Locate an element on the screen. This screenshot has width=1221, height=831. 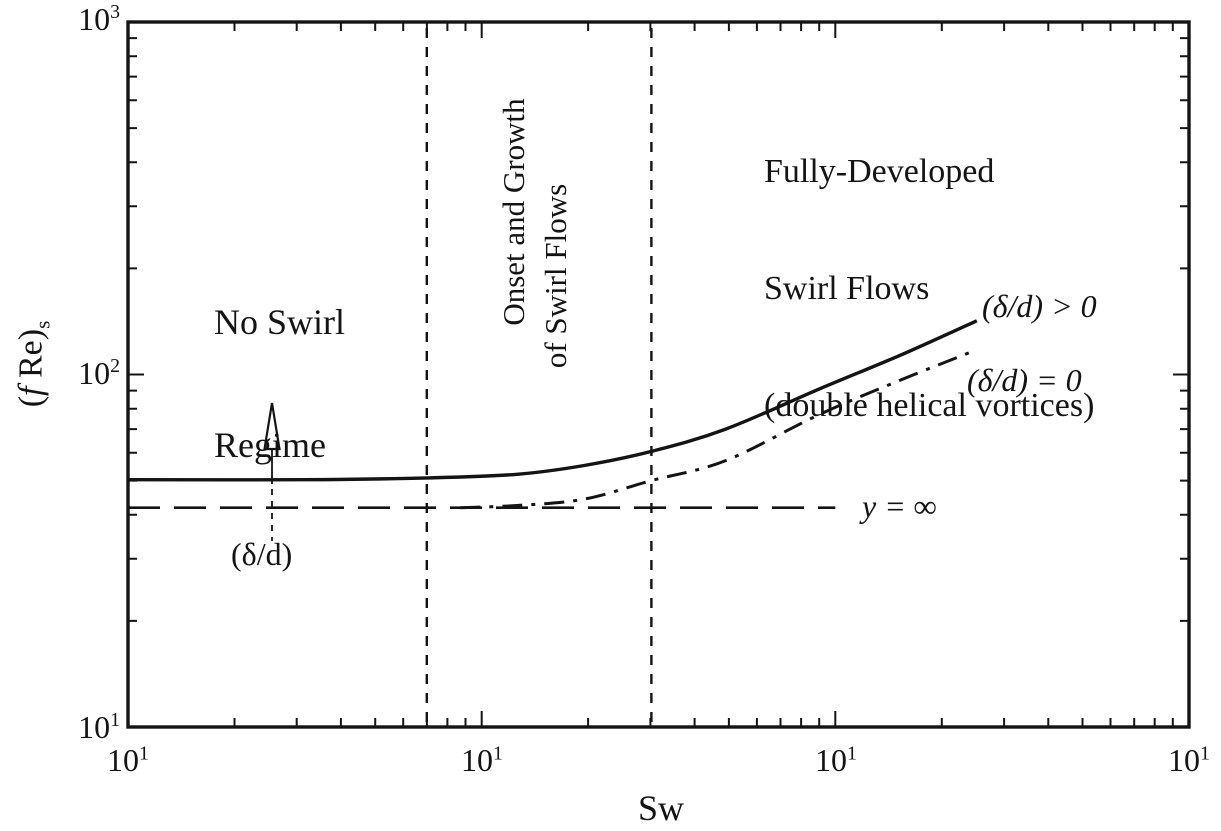
fully-developed-line2: Swirl Flows is located at coordinates (847, 288).